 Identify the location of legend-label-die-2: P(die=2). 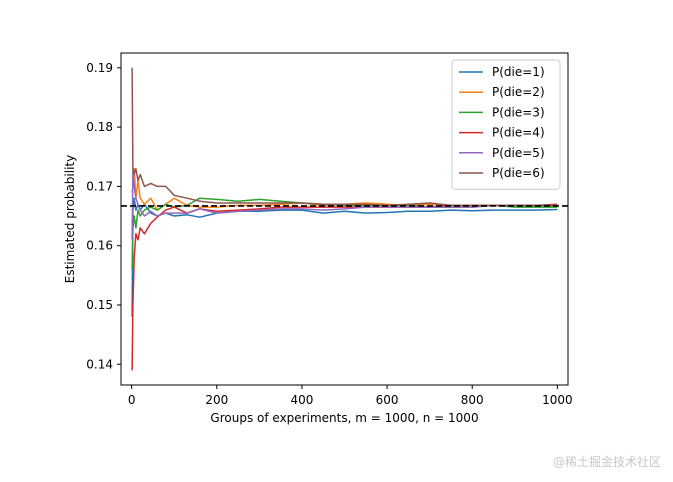
(518, 92).